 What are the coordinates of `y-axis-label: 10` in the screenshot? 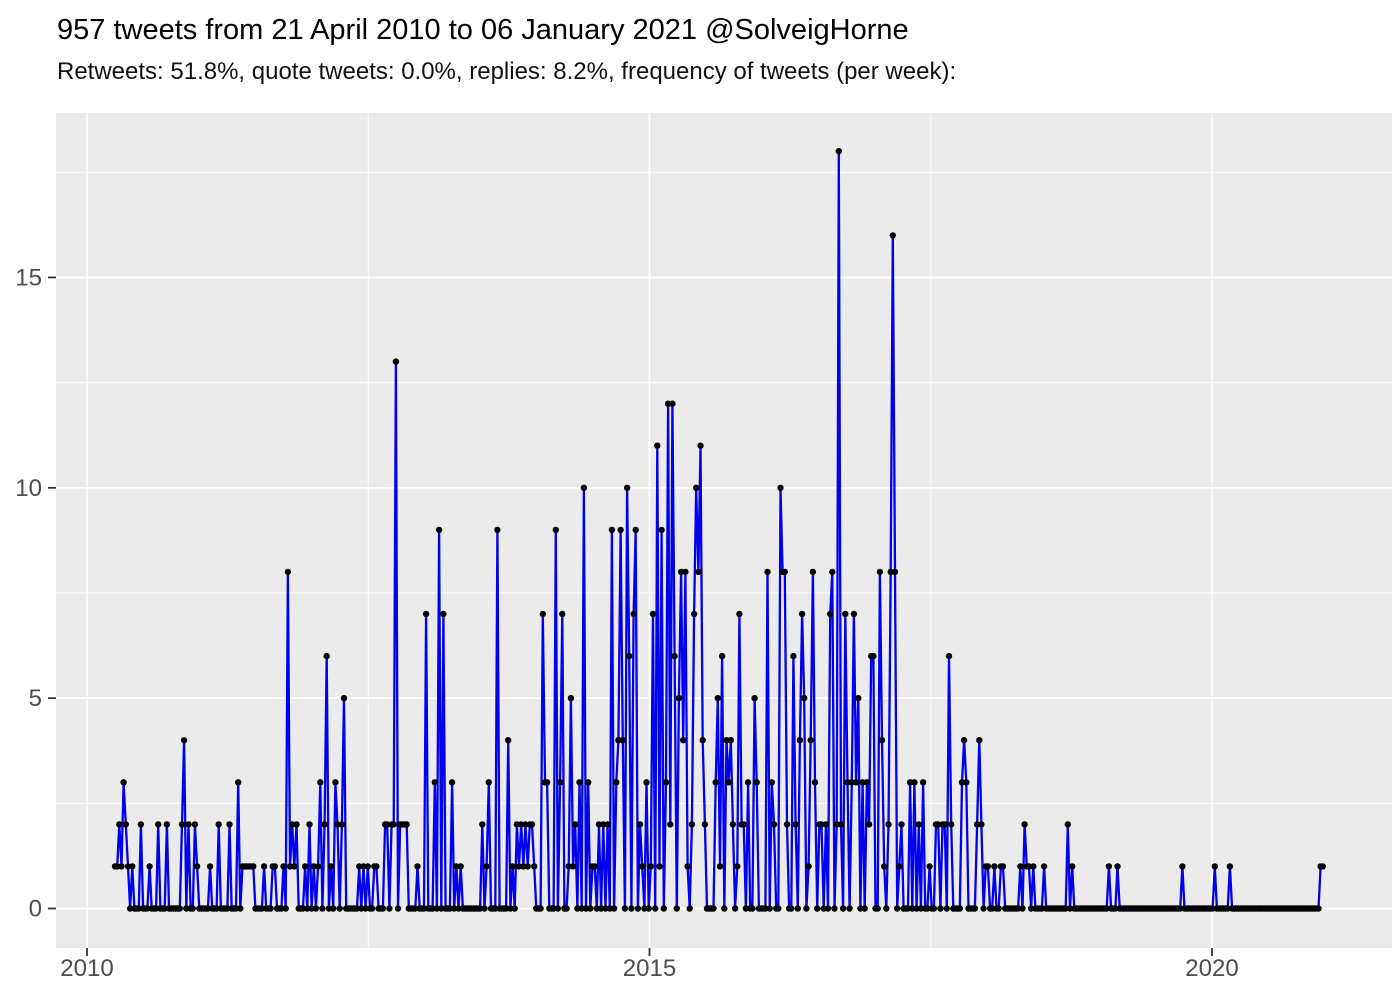 It's located at (28, 488).